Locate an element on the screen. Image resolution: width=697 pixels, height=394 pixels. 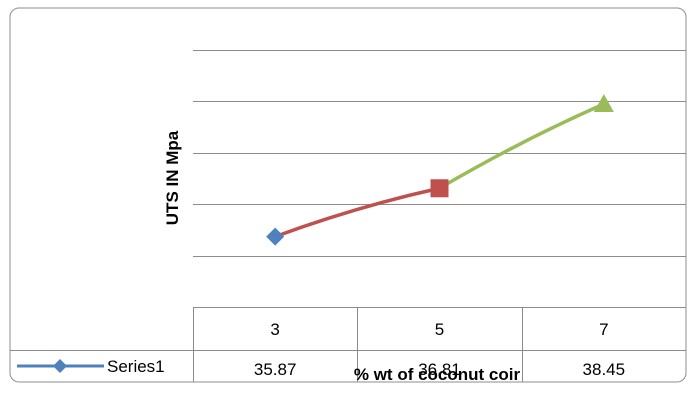
x-axis-label: % wt of coconut coir is located at coordinates (437, 374).